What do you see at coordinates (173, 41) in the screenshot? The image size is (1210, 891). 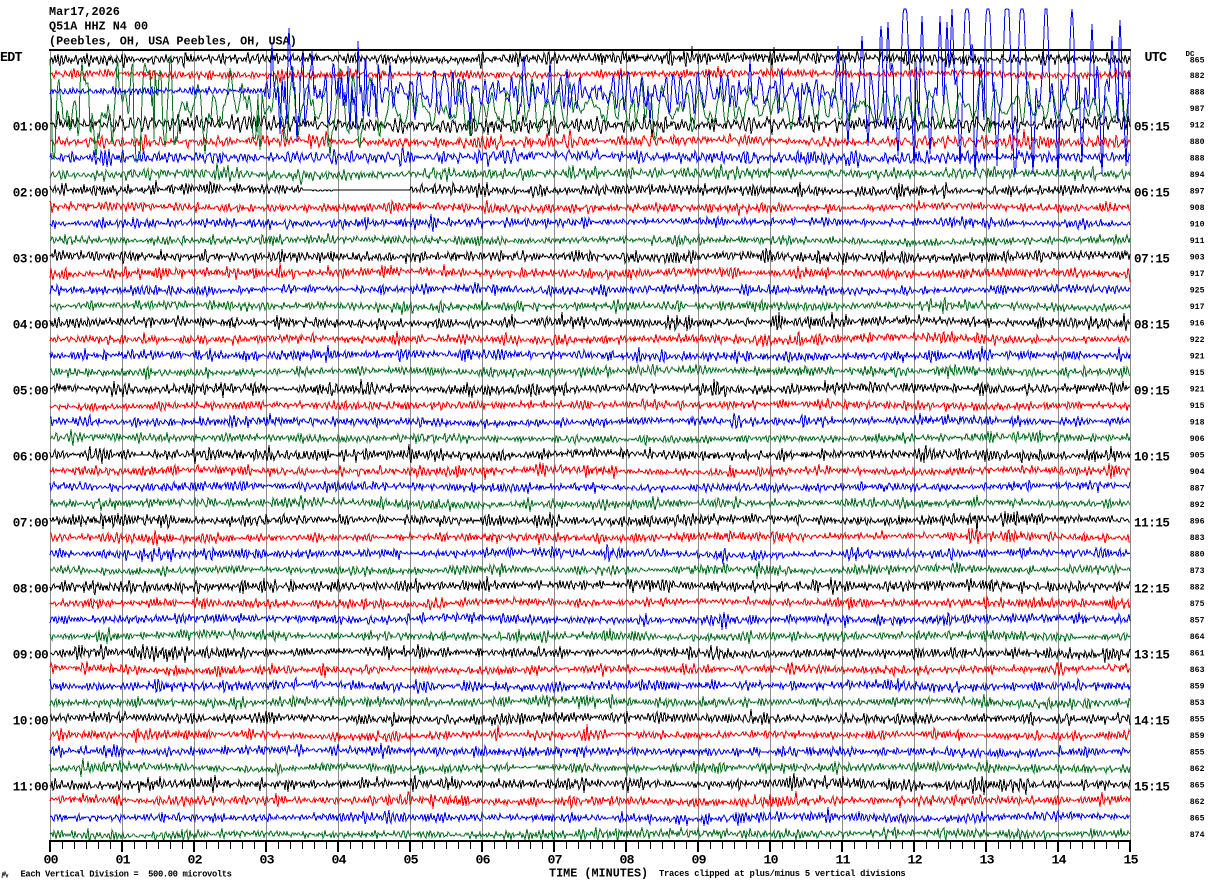 I see `svg-text:(Peebles, OH, USA Peebles, OH,: (Peebles, OH, USA Peebles, OH, USA)` at bounding box center [173, 41].